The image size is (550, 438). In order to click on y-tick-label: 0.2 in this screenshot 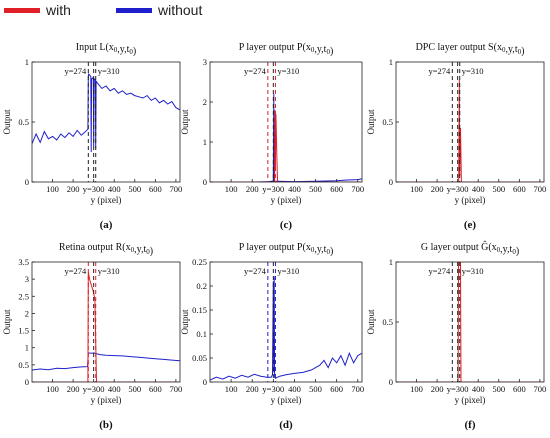, I will do `click(201, 286)`.